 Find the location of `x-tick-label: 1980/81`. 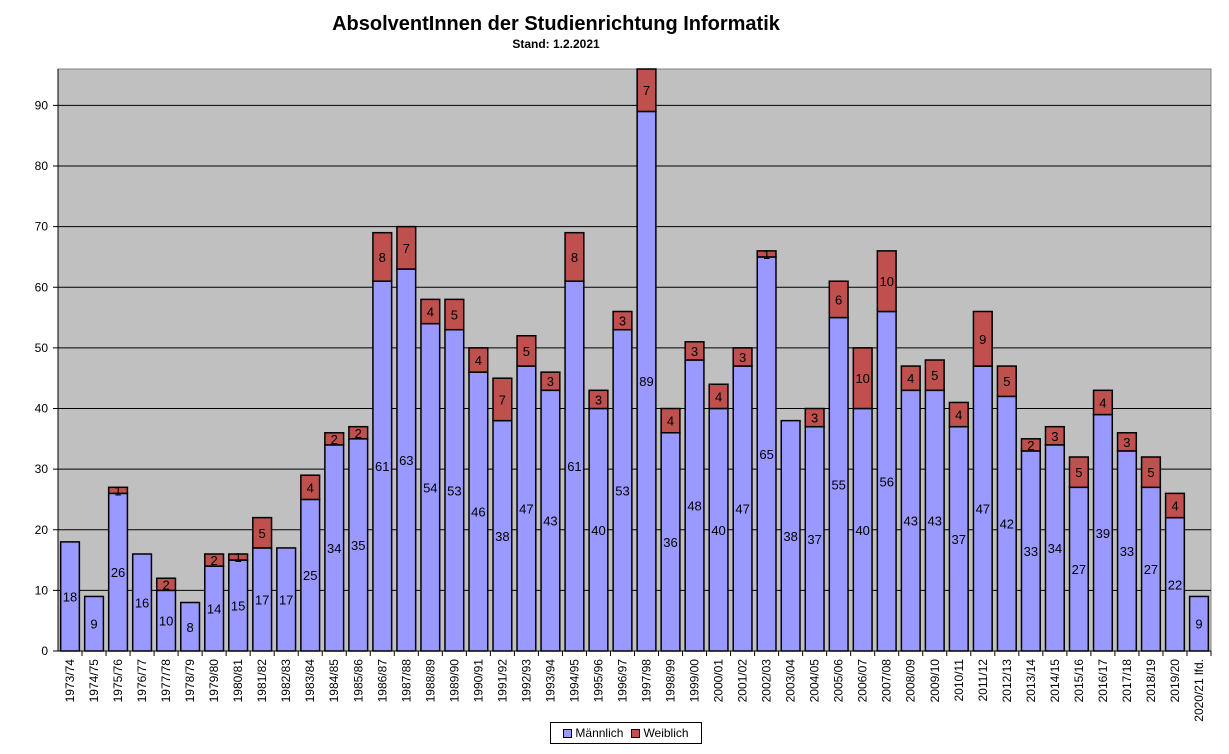

x-tick-label: 1980/81 is located at coordinates (238, 681).